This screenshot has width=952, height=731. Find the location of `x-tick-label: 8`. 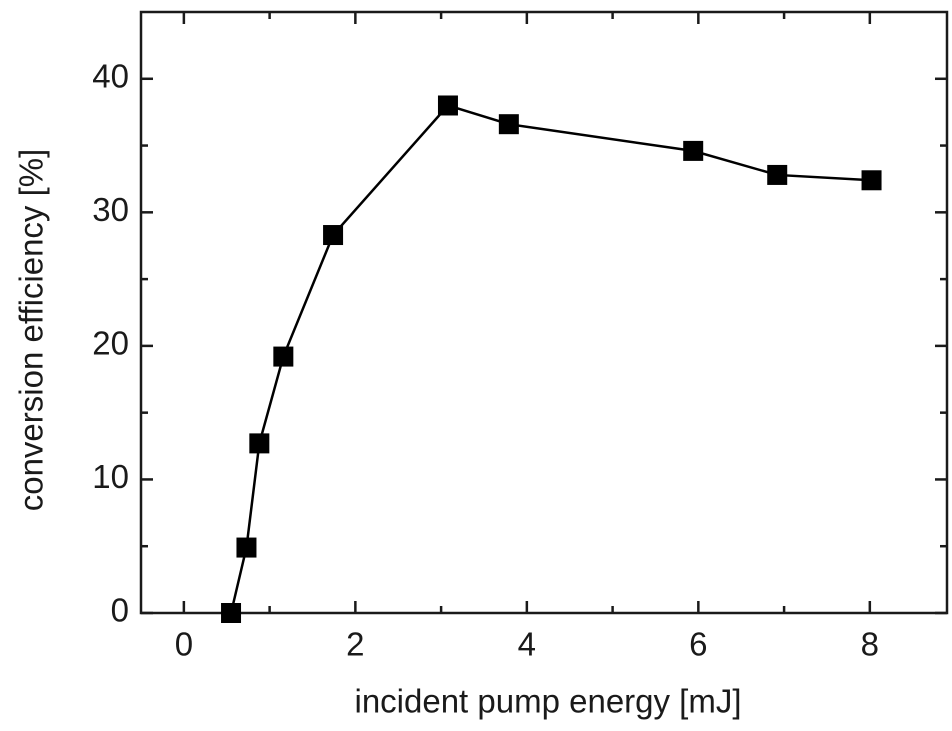

x-tick-label: 8 is located at coordinates (870, 644).